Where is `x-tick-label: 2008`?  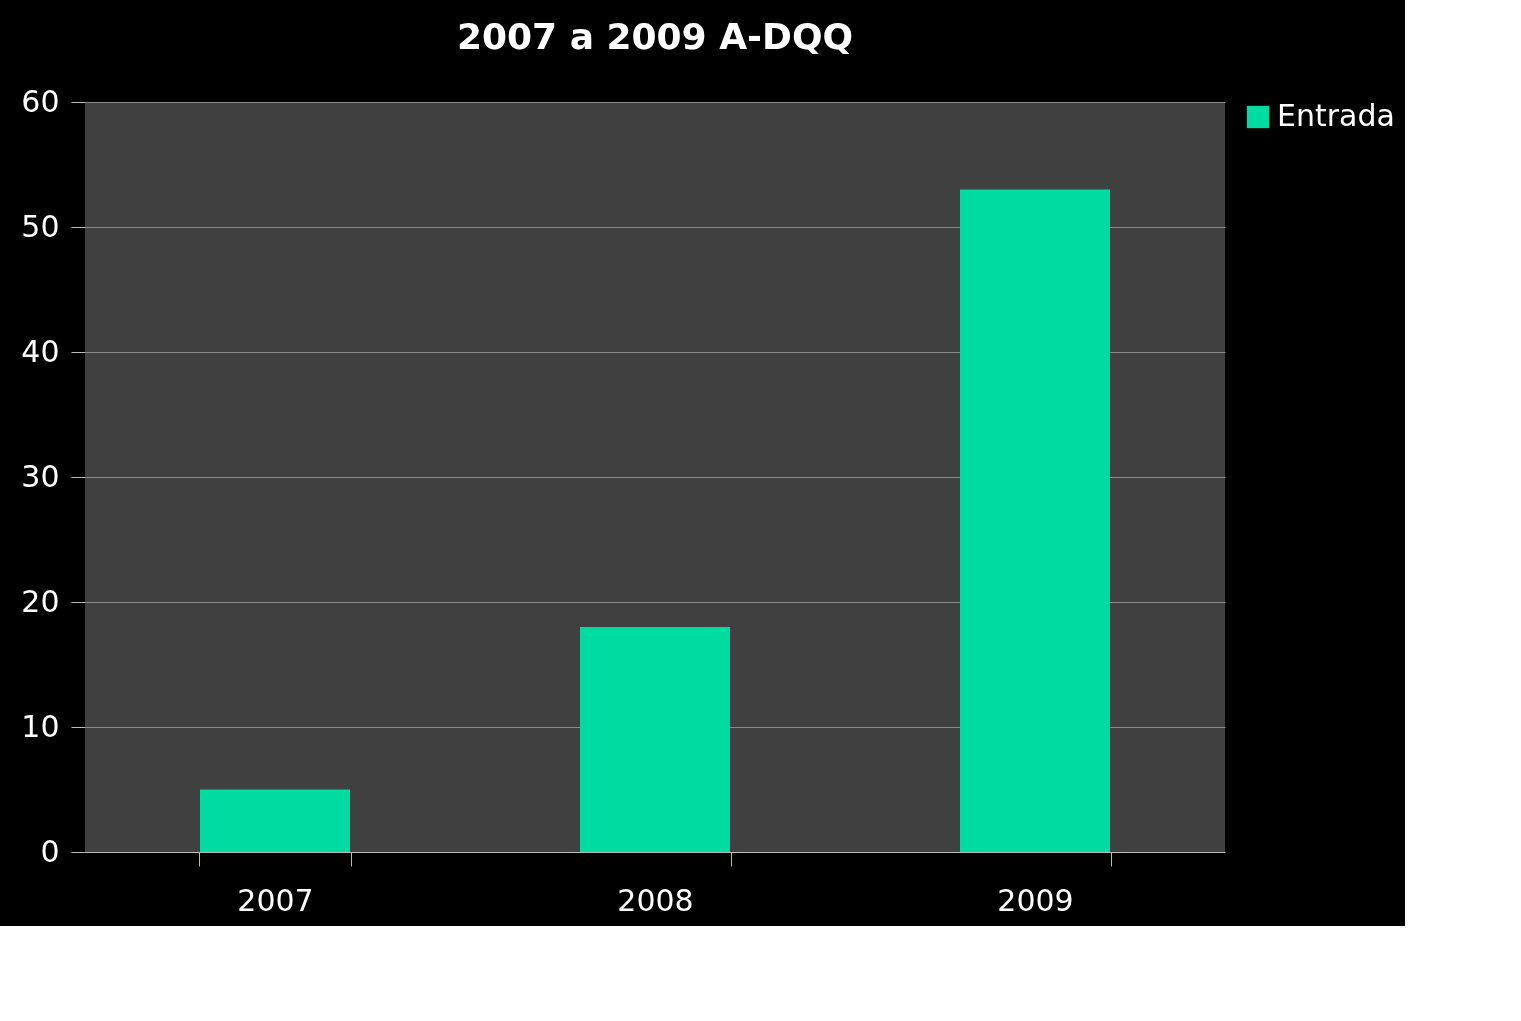
x-tick-label: 2008 is located at coordinates (655, 900).